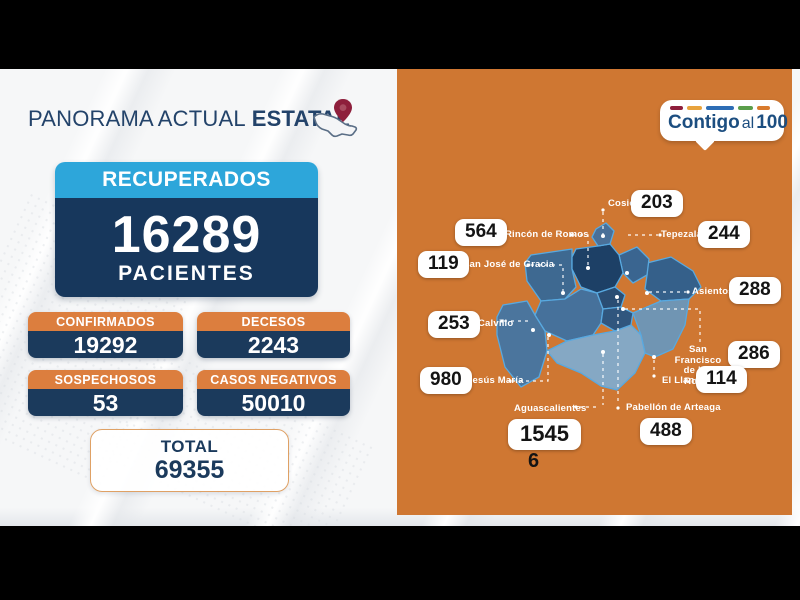 The width and height of the screenshot is (800, 600). Describe the element at coordinates (534, 461) in the screenshot. I see `map-value-aguascalientes-overflow: 6` at that location.